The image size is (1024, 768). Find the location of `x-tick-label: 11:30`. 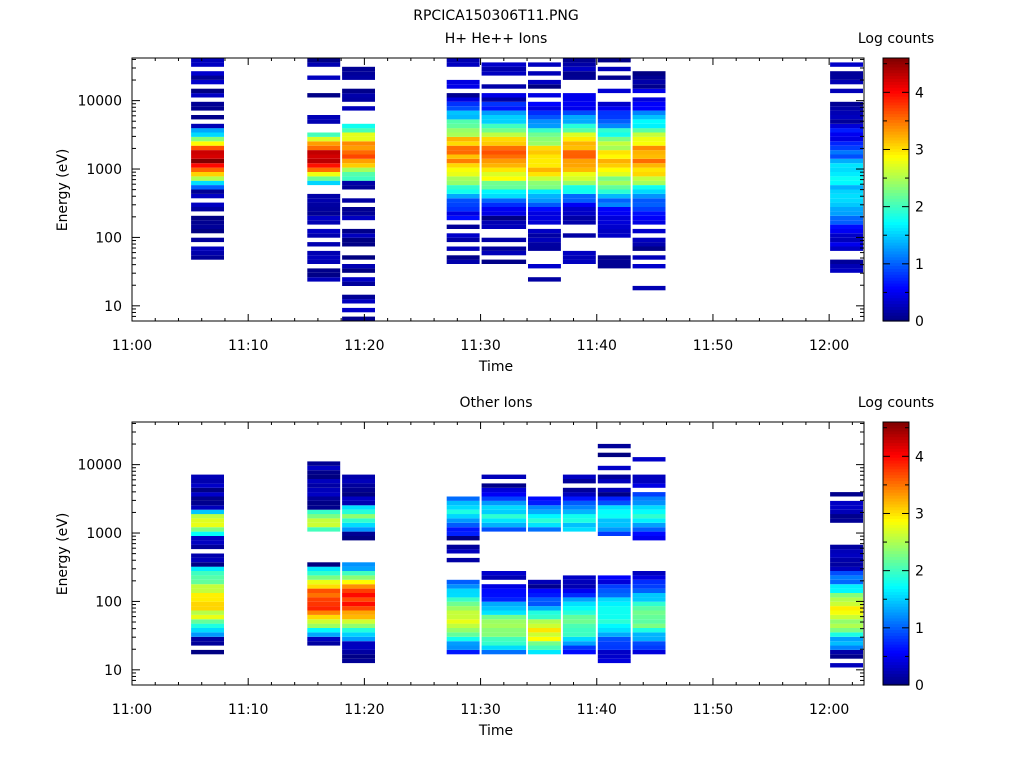

x-tick-label: 11:30 is located at coordinates (480, 346).